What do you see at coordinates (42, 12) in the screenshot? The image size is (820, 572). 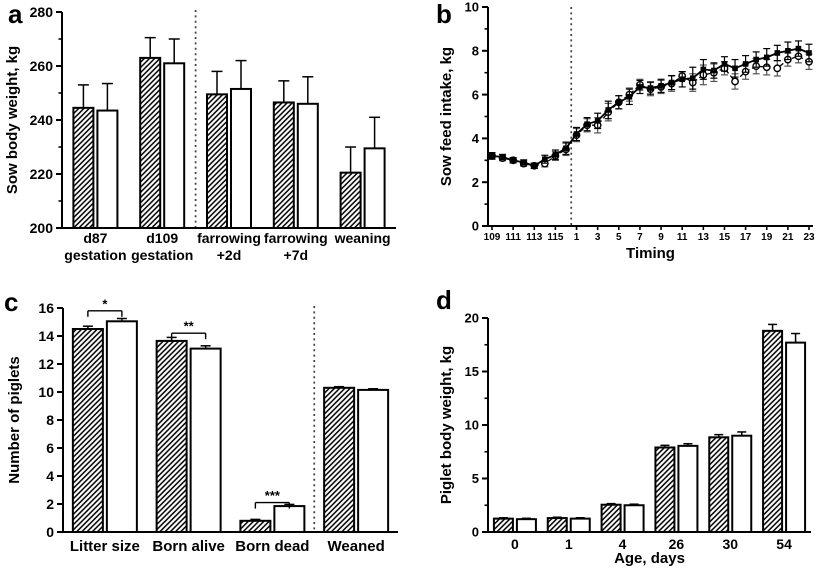 I see `y-tick-label: 280` at bounding box center [42, 12].